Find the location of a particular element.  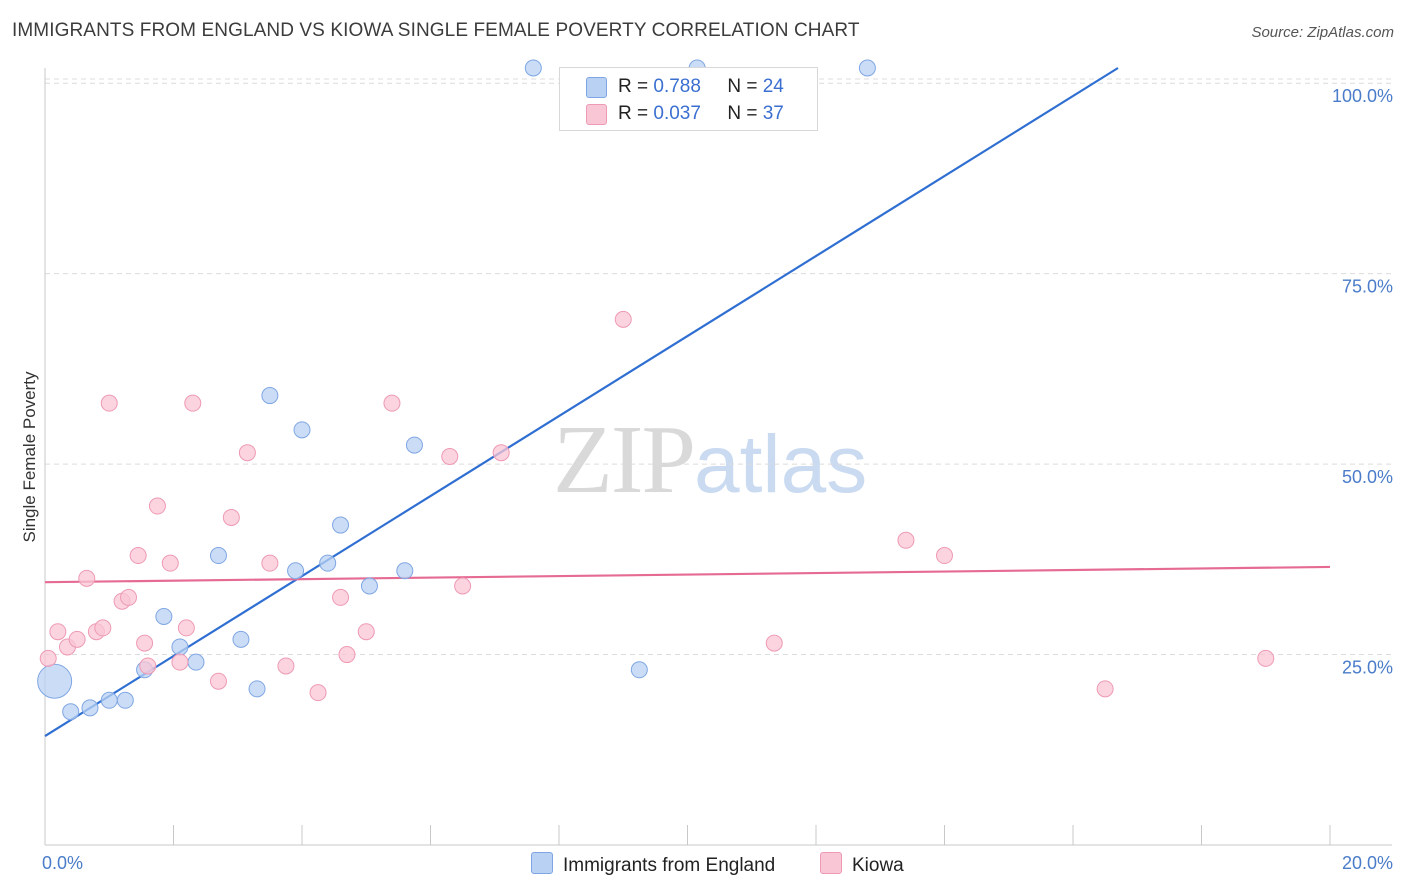

bottom-legend-kiowa: Kiowa is located at coordinates (862, 864).